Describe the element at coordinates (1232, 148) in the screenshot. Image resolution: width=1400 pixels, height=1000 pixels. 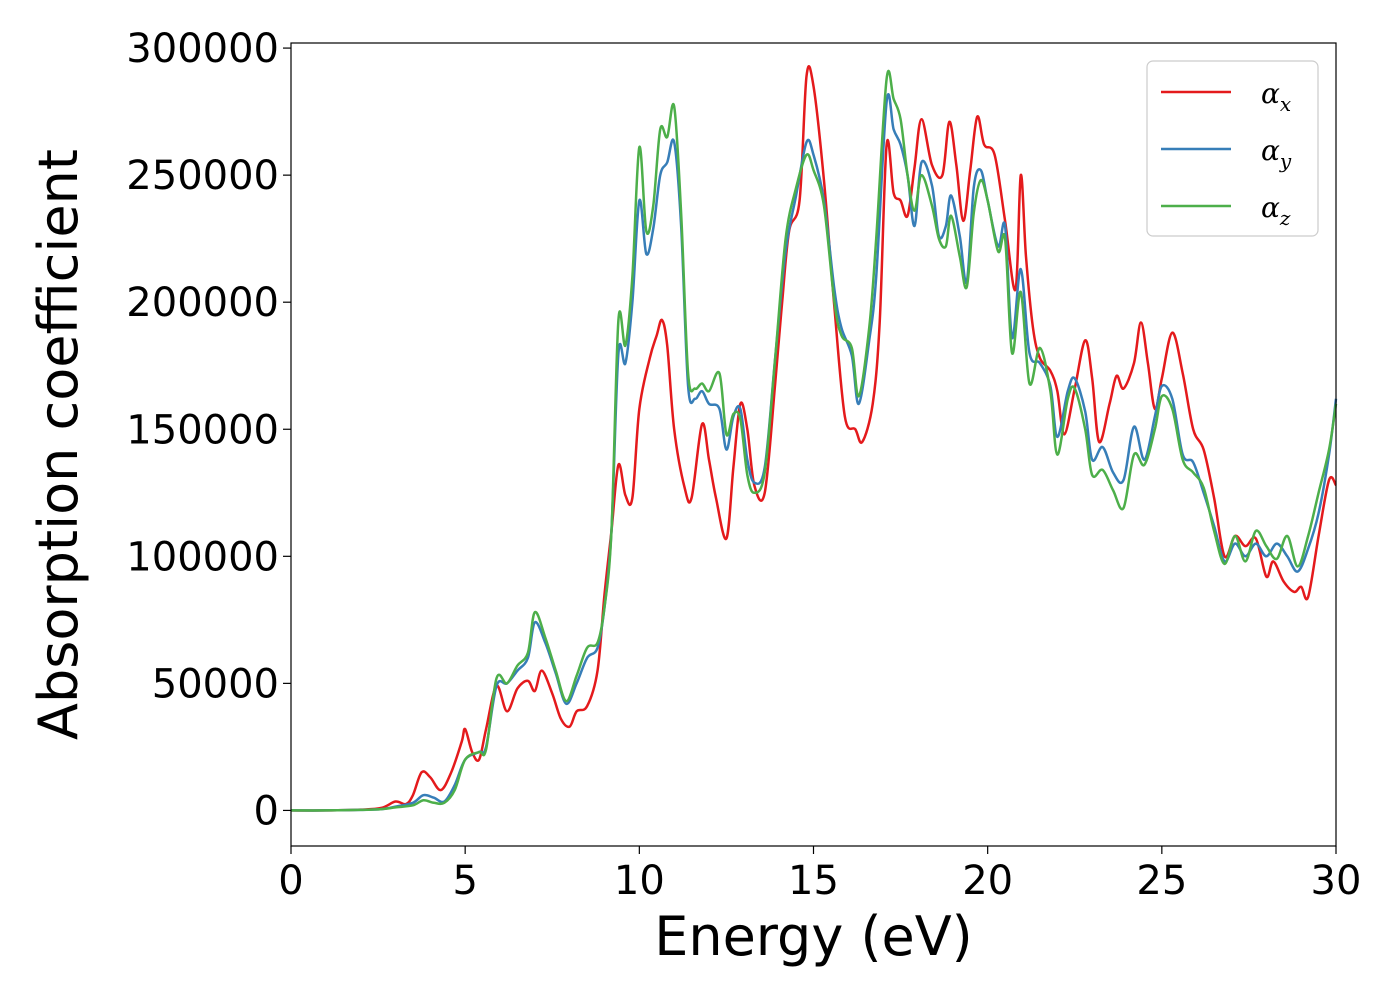
I see `legend-box` at that location.